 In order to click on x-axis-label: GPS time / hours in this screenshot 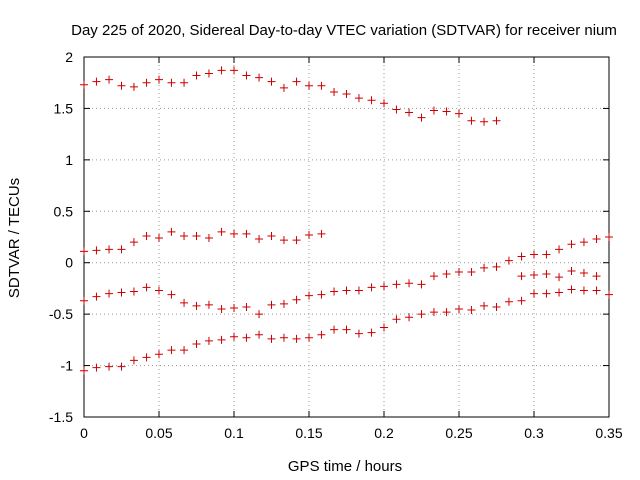, I will do `click(345, 466)`.